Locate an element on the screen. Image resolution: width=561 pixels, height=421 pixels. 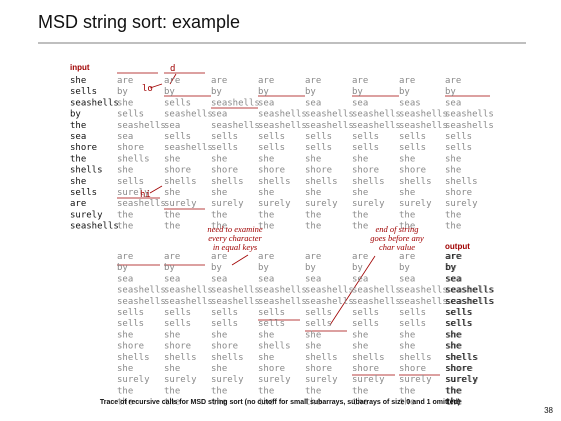
annotation: hi is located at coordinates (145, 195).